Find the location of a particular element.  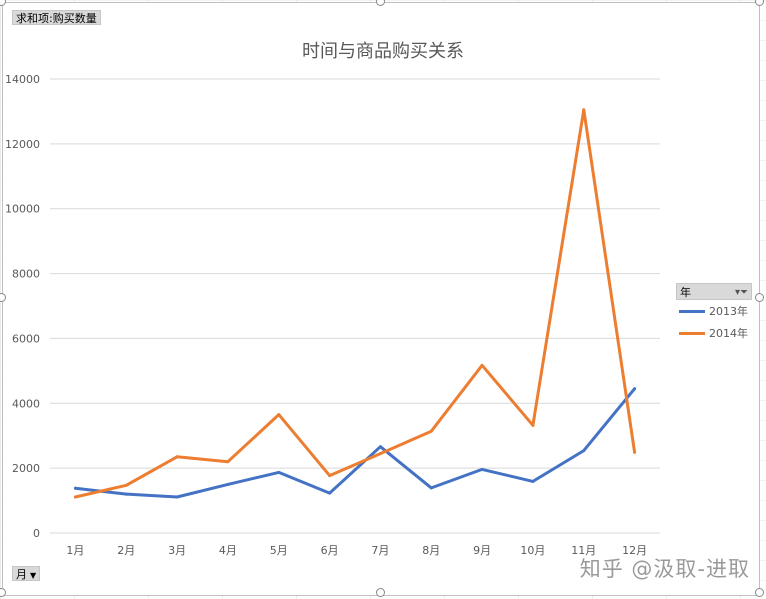

resize-handle-bottom-left is located at coordinates (3, 592).